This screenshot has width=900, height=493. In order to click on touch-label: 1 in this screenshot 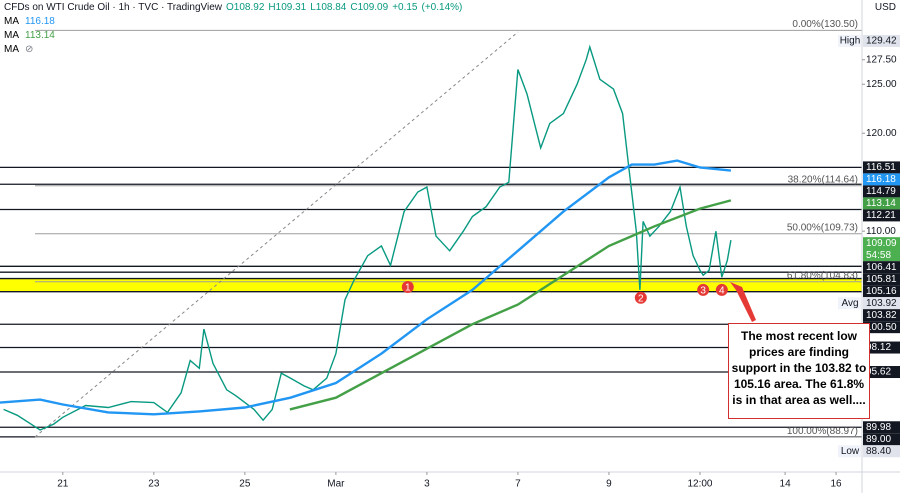, I will do `click(408, 288)`.